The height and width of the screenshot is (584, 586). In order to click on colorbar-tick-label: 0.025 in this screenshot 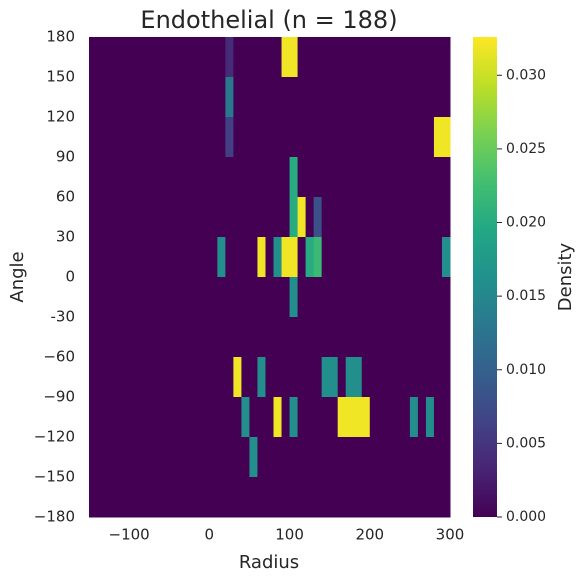, I will do `click(526, 149)`.